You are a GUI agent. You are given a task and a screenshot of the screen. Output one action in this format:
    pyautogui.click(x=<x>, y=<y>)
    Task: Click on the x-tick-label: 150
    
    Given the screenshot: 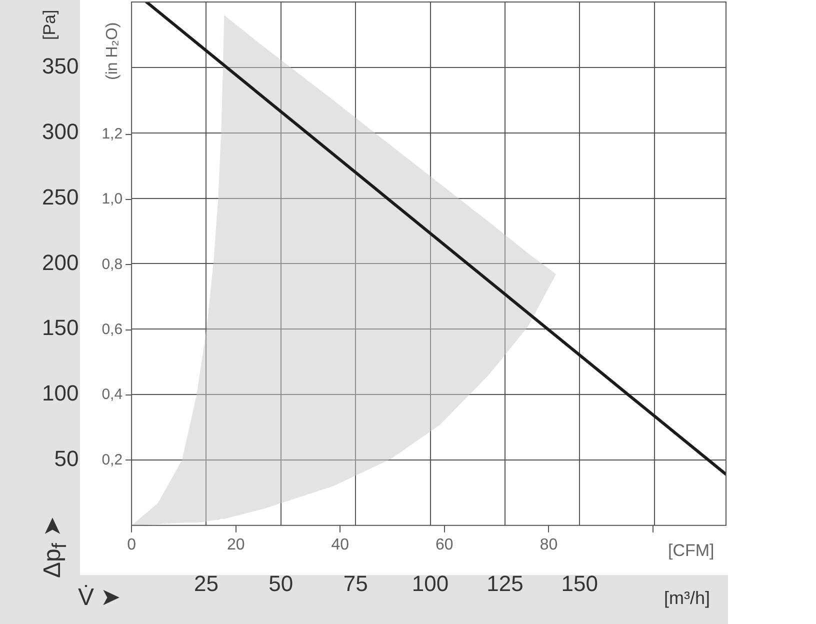 What is the action you would take?
    pyautogui.click(x=579, y=583)
    